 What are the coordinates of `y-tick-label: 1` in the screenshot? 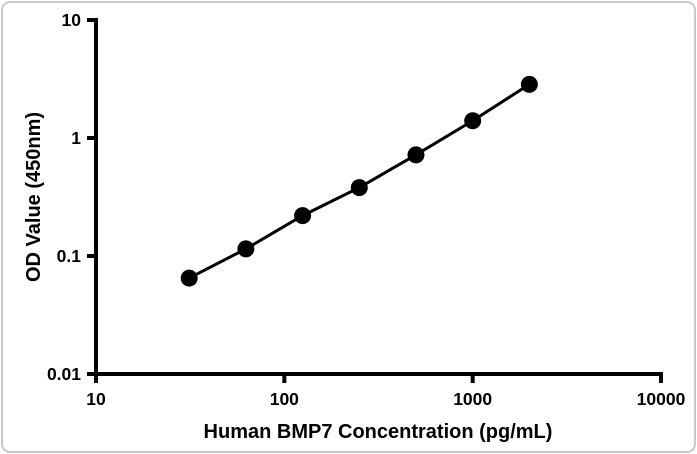 It's located at (76, 138).